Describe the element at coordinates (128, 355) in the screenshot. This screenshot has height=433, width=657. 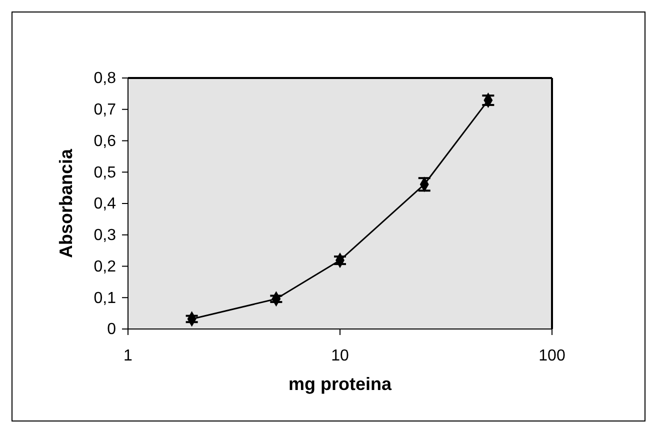
I see `x-tick-label: 1` at that location.